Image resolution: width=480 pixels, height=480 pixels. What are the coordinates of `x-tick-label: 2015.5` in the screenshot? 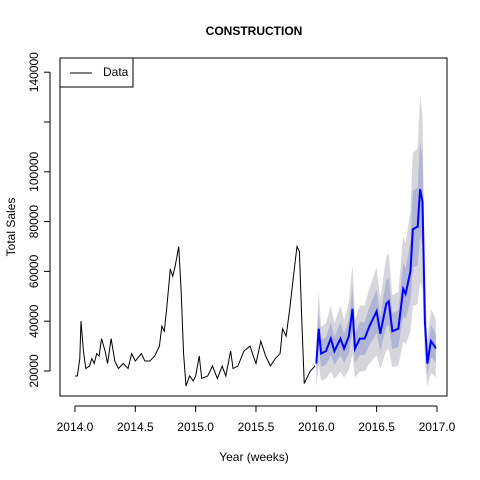 It's located at (256, 427).